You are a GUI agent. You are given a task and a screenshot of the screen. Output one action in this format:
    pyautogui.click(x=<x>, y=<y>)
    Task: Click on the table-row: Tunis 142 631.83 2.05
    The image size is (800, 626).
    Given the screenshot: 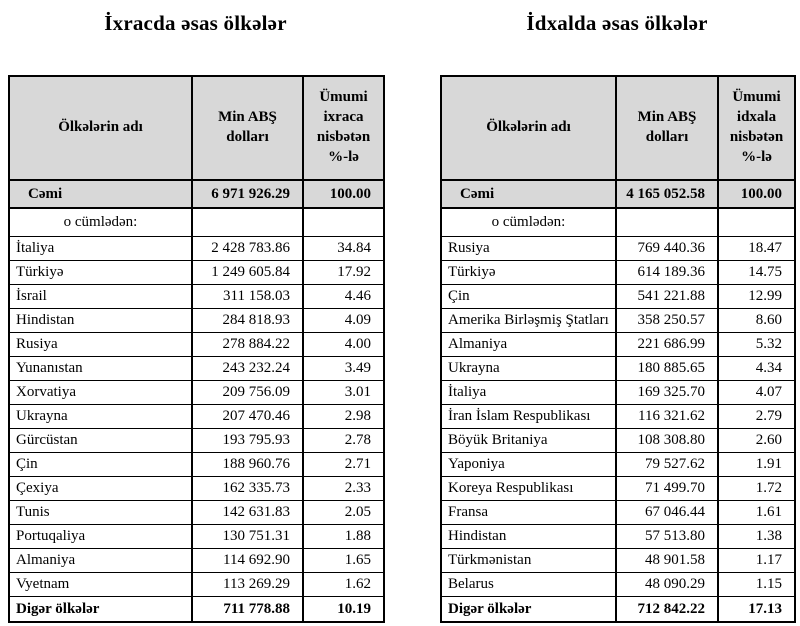 What is the action you would take?
    pyautogui.click(x=196, y=512)
    